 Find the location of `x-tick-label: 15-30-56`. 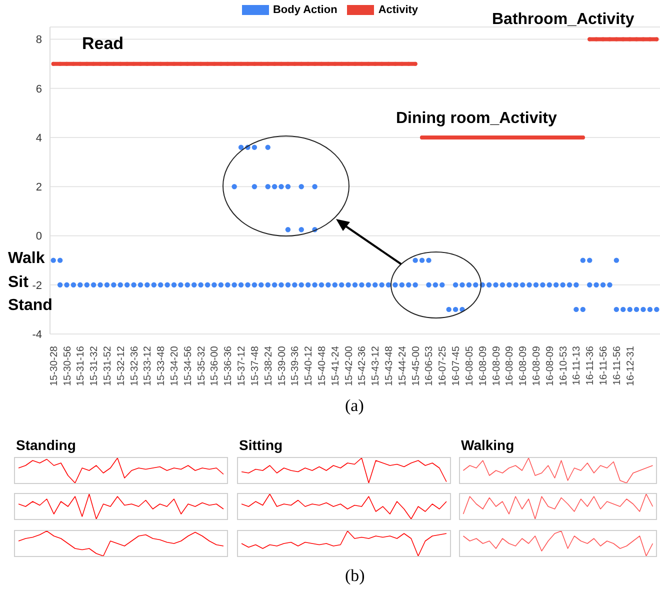

x-tick-label: 15-30-56 is located at coordinates (68, 366).